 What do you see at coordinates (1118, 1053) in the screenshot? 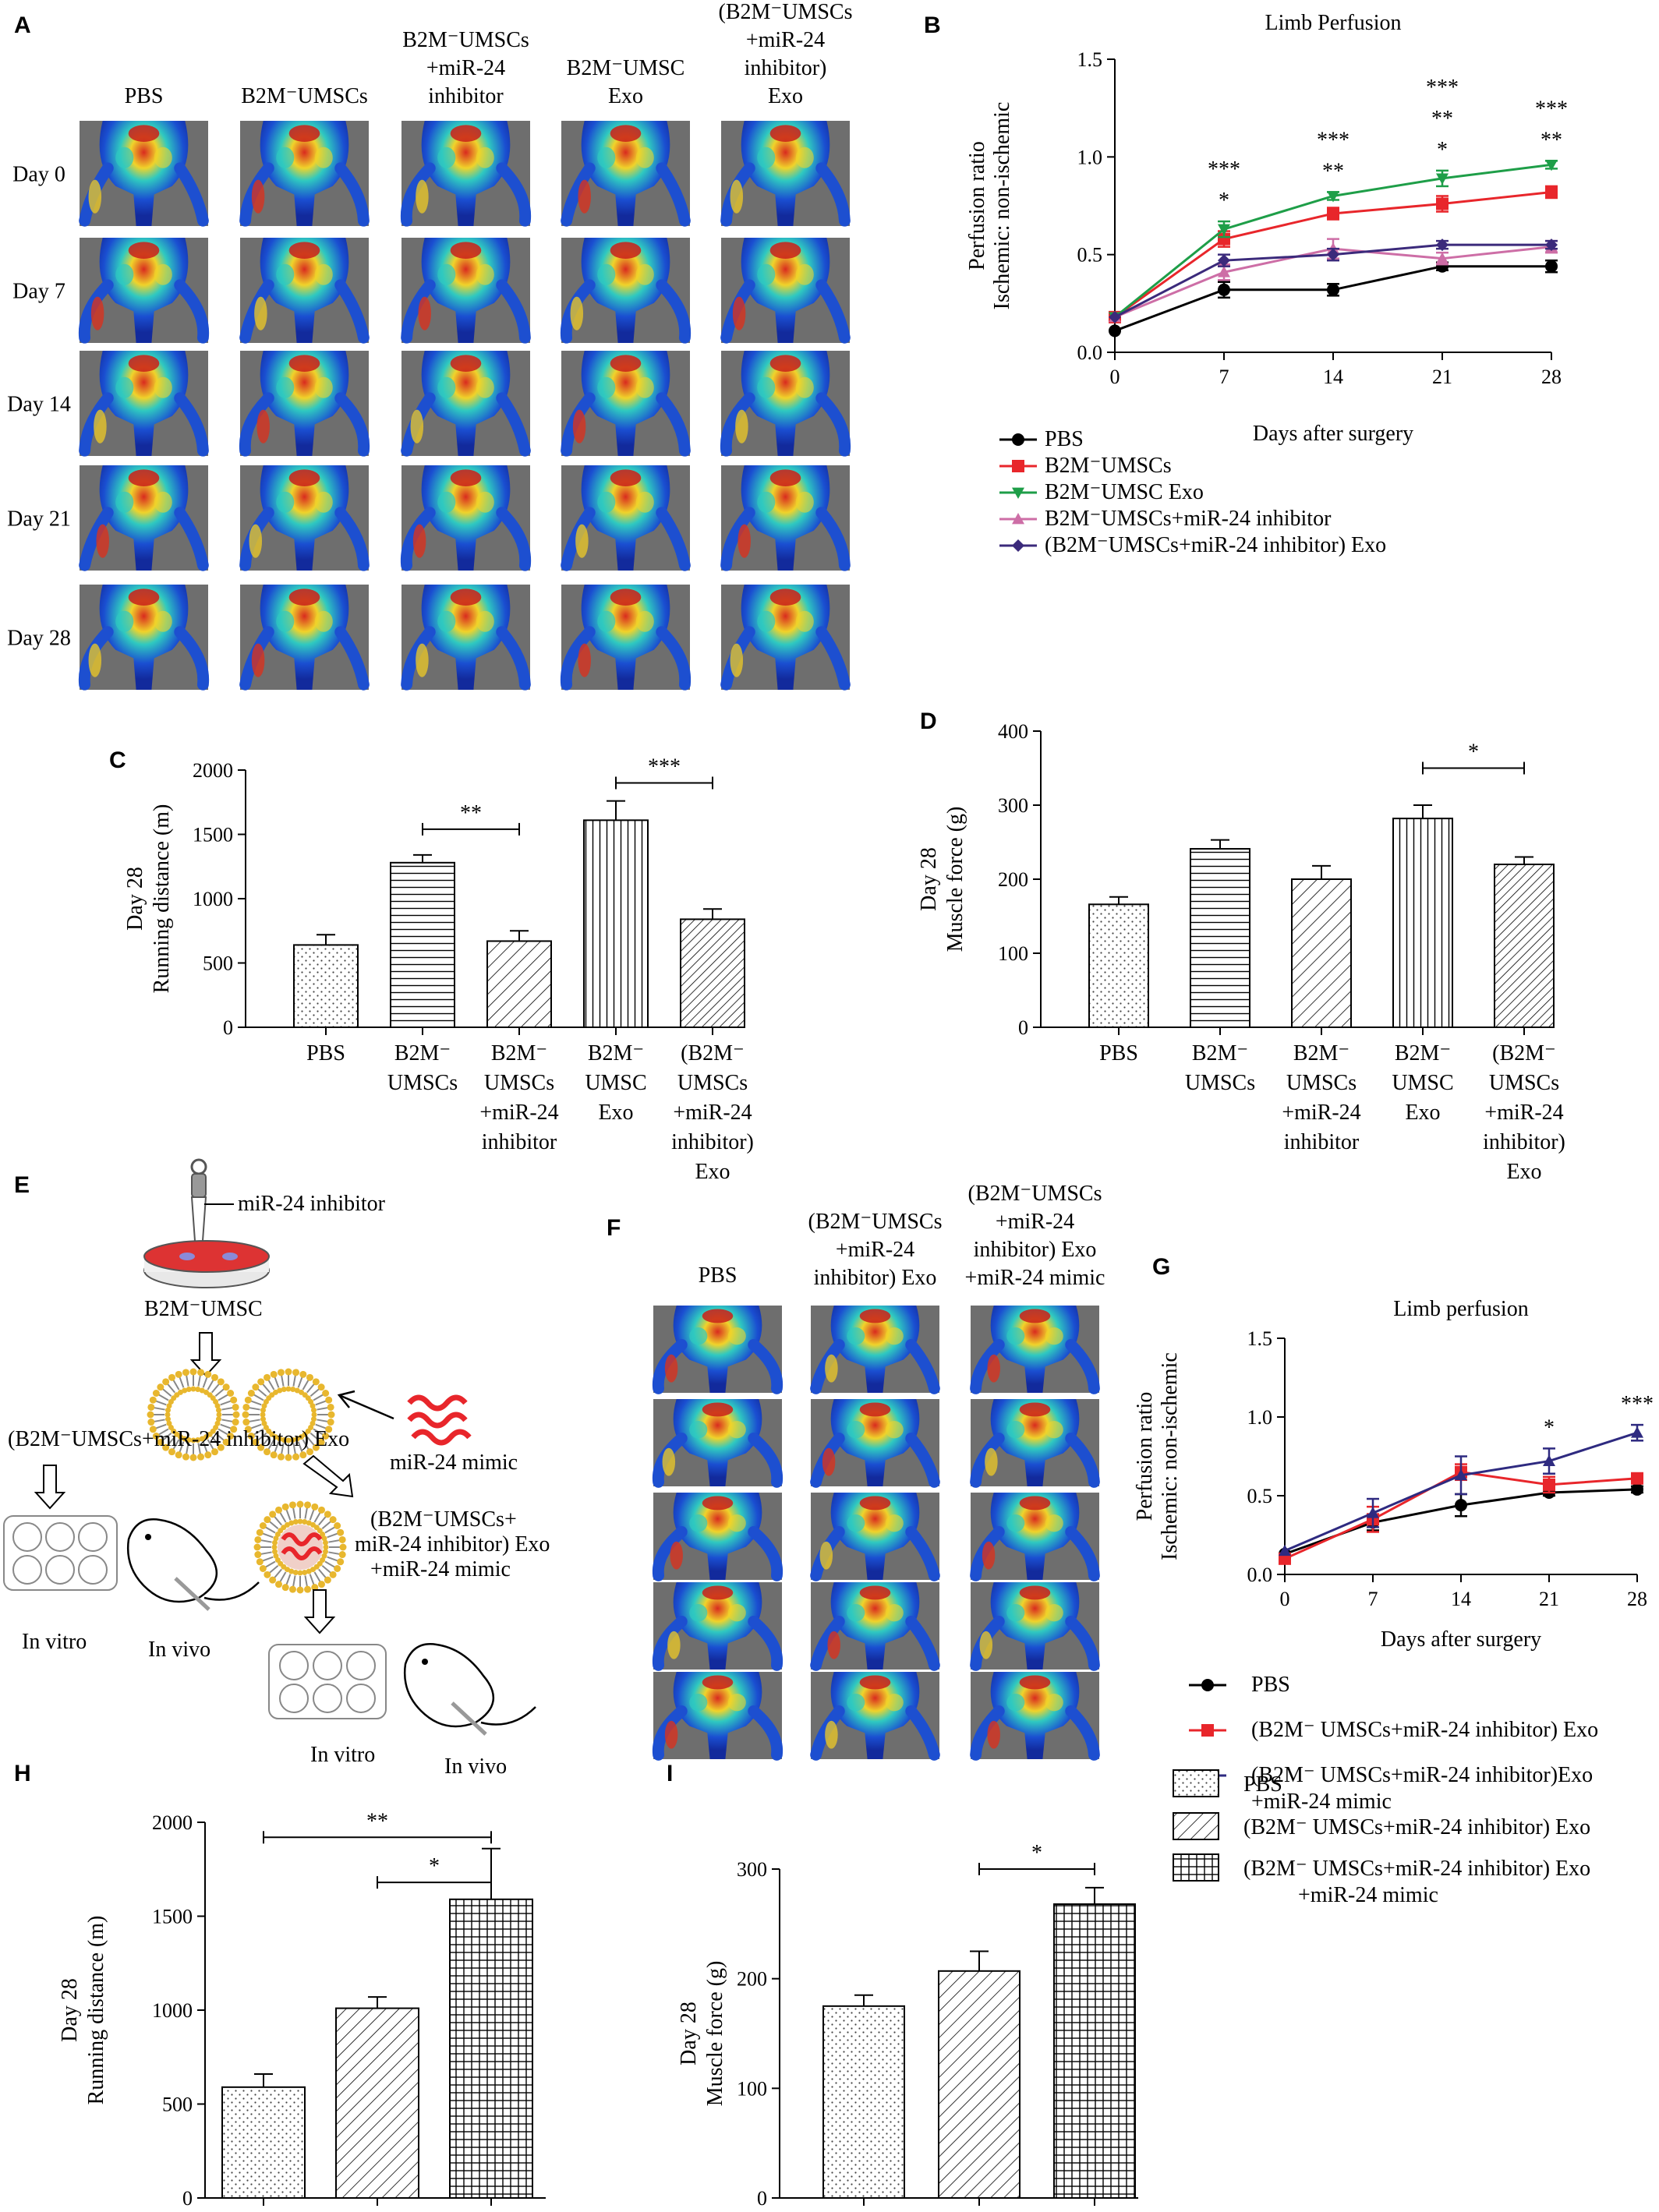
I see `x-tick-label: PBS` at bounding box center [1118, 1053].